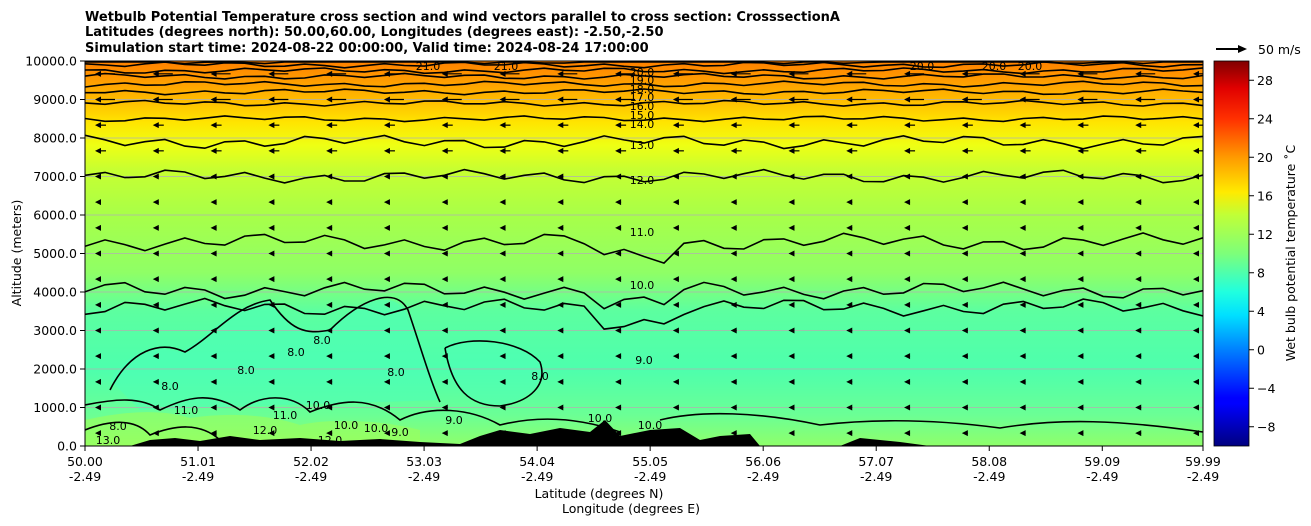 This screenshot has width=1311, height=526. I want to click on wind-key-arrowhead, so click(1242, 49).